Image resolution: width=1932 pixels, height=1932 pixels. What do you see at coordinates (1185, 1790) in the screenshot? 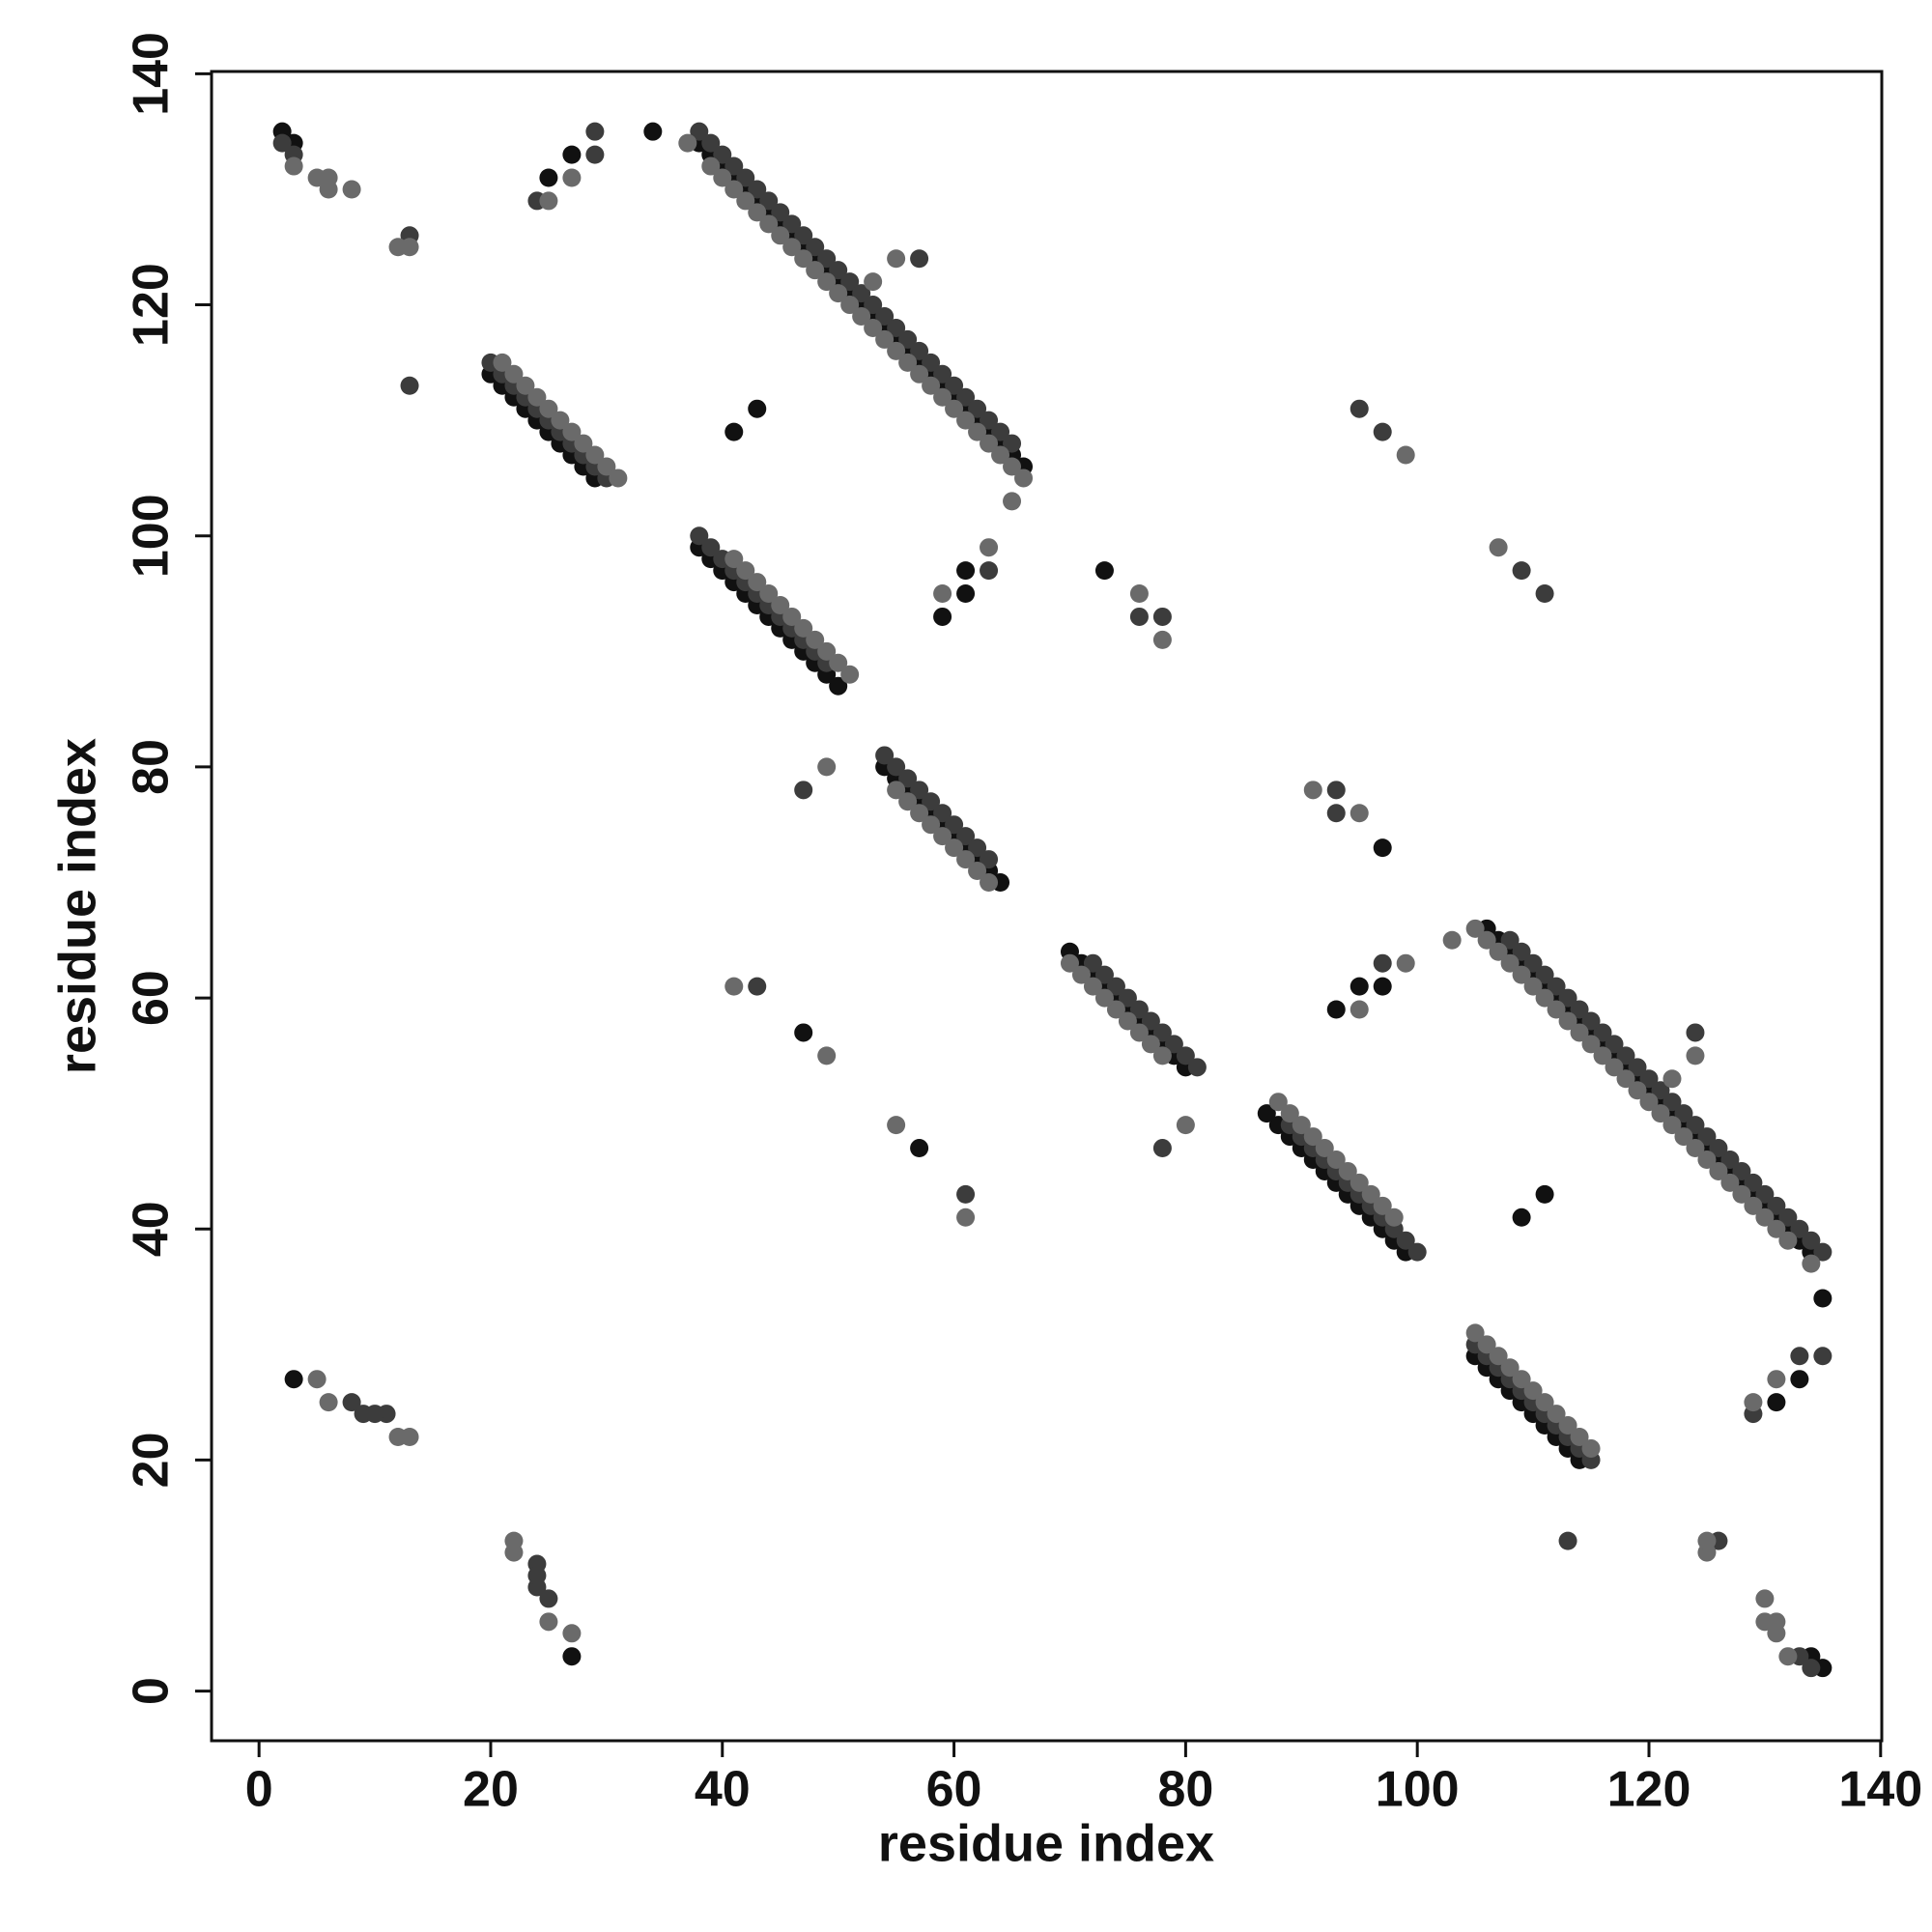
I see `x-tick-label: 80` at bounding box center [1185, 1790].